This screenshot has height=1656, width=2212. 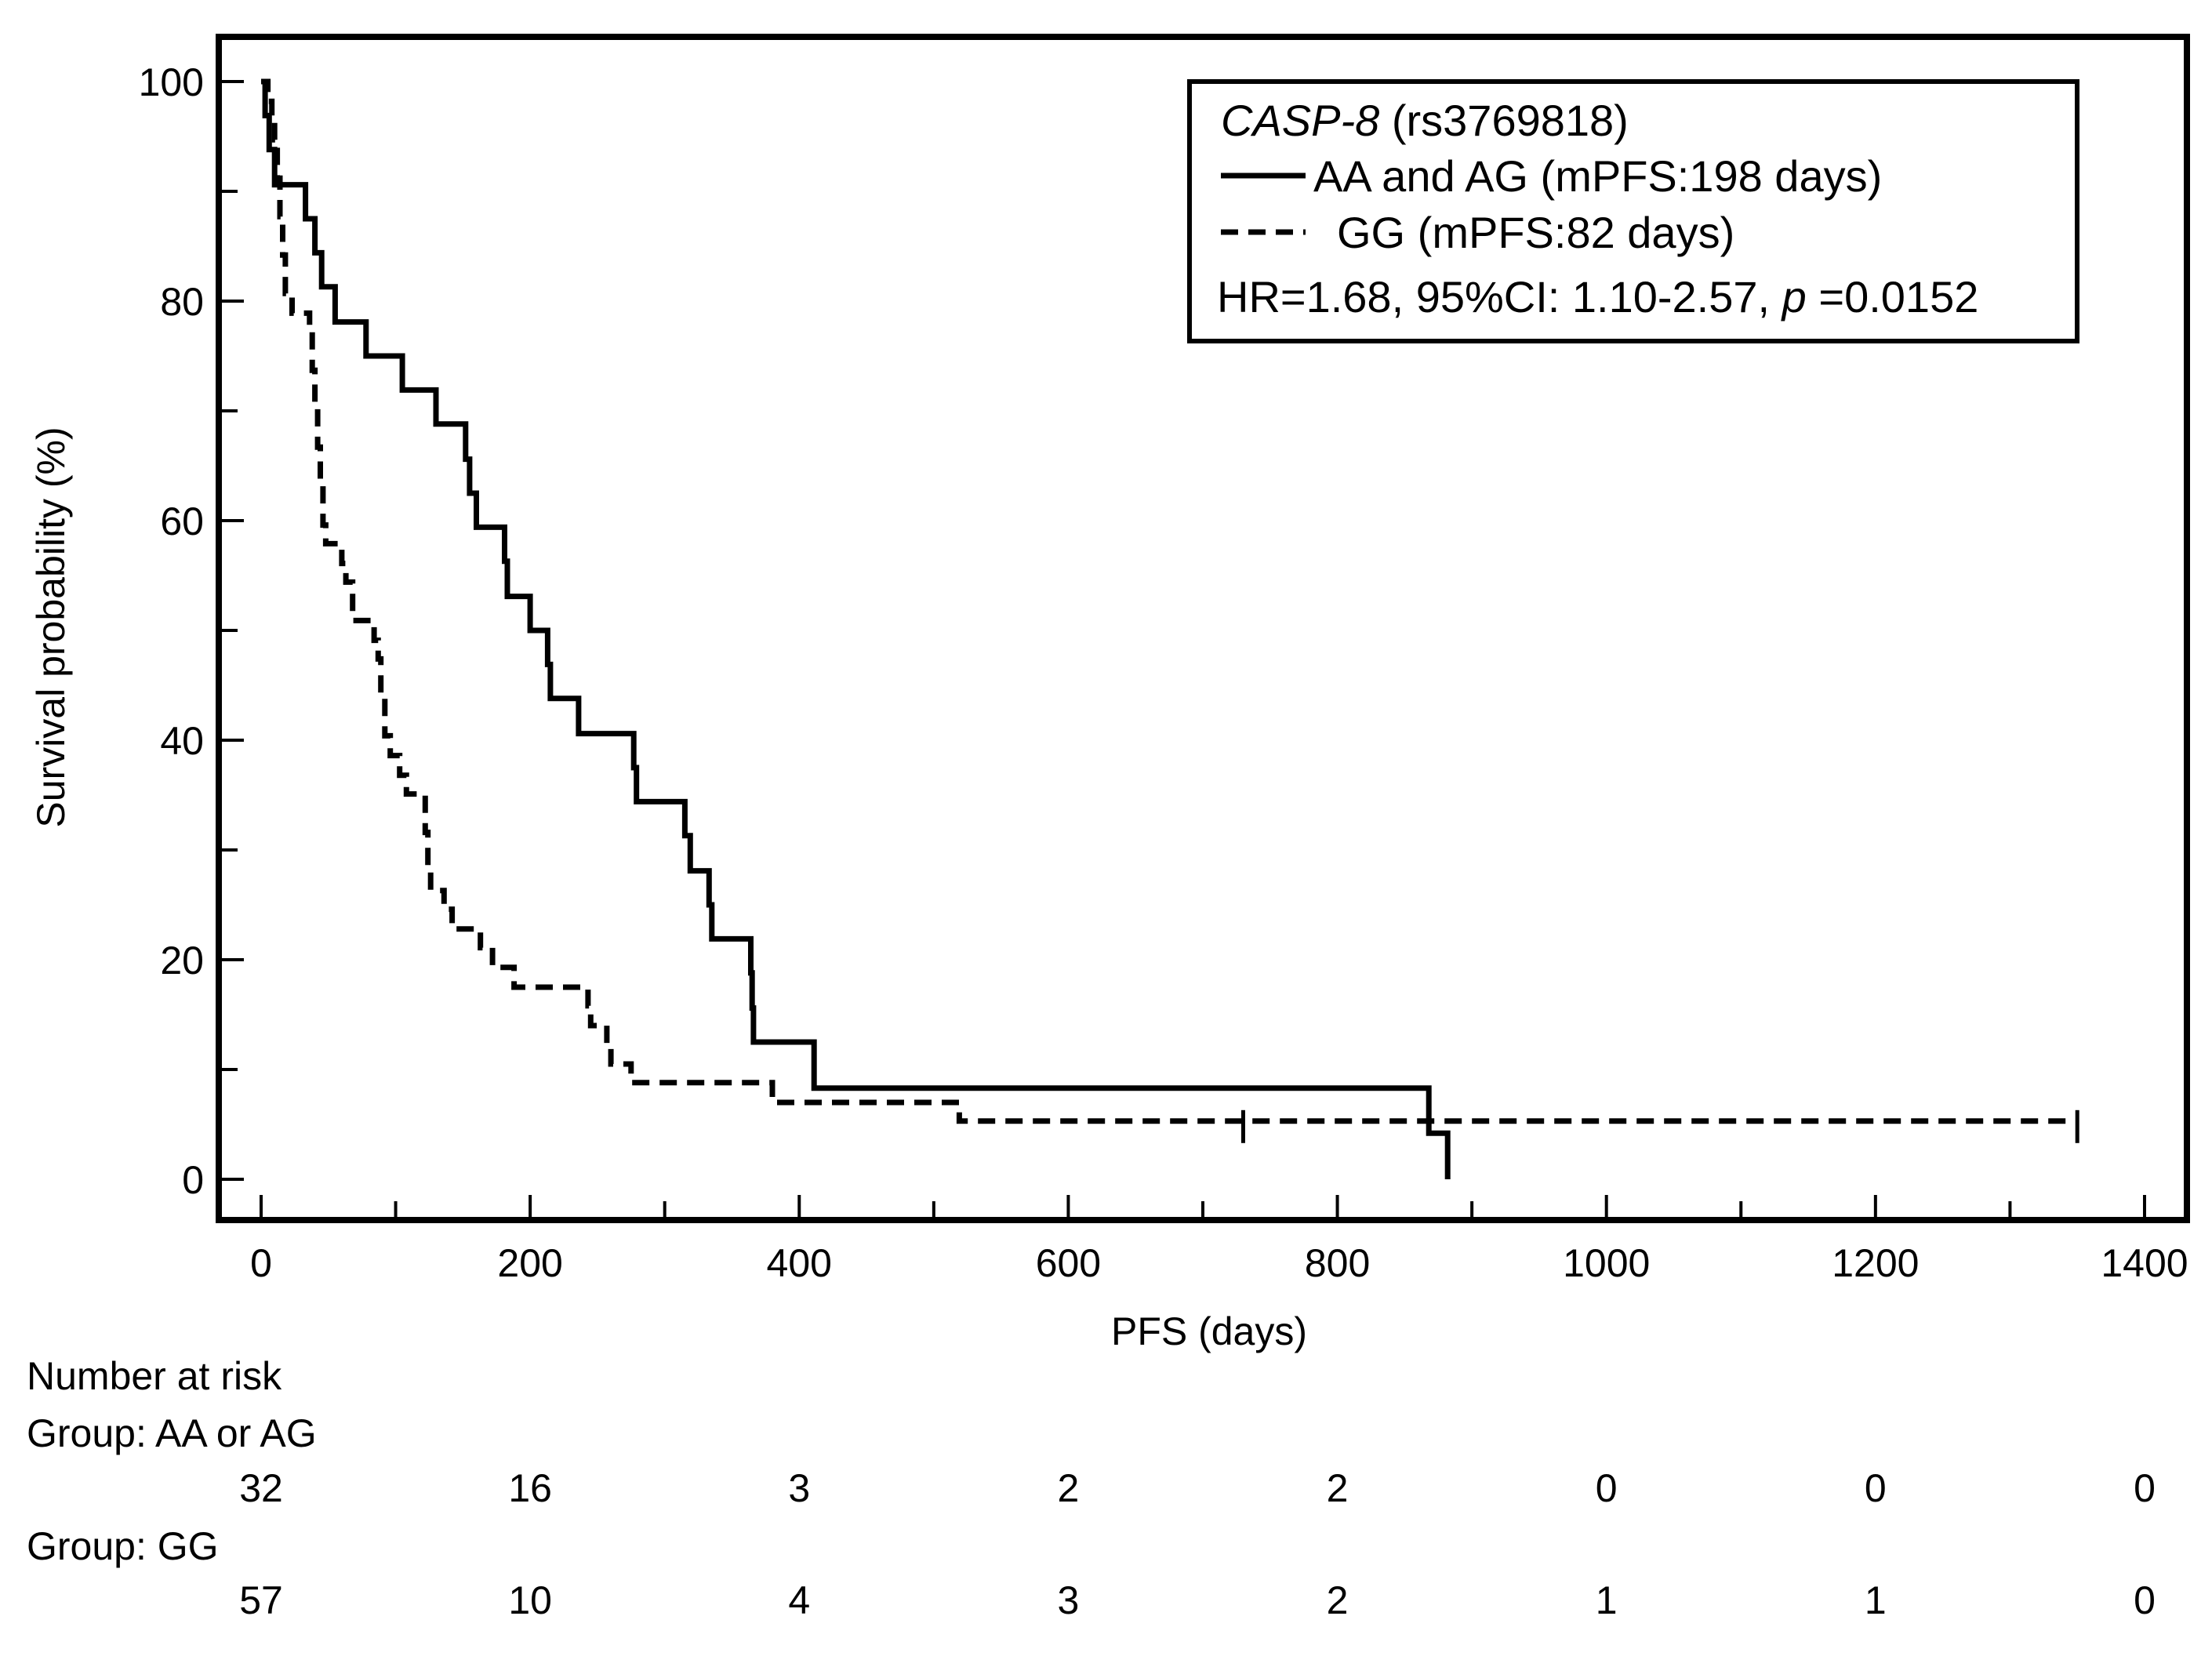 I want to click on risk-row-gg: 57 10 4 3 2 1 1 0, so click(x=1197, y=1600).